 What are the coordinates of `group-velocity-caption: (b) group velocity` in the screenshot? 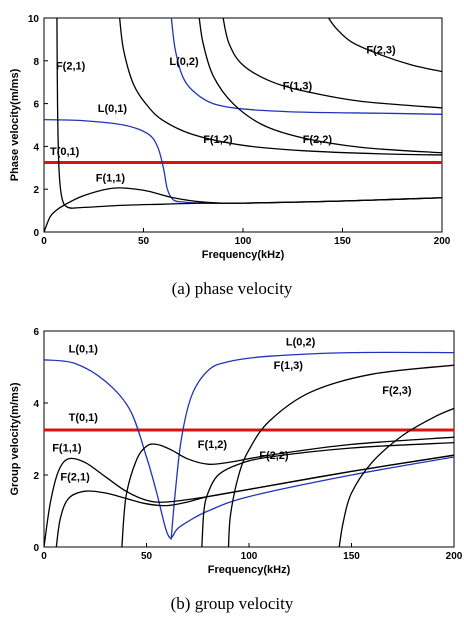 It's located at (232, 603).